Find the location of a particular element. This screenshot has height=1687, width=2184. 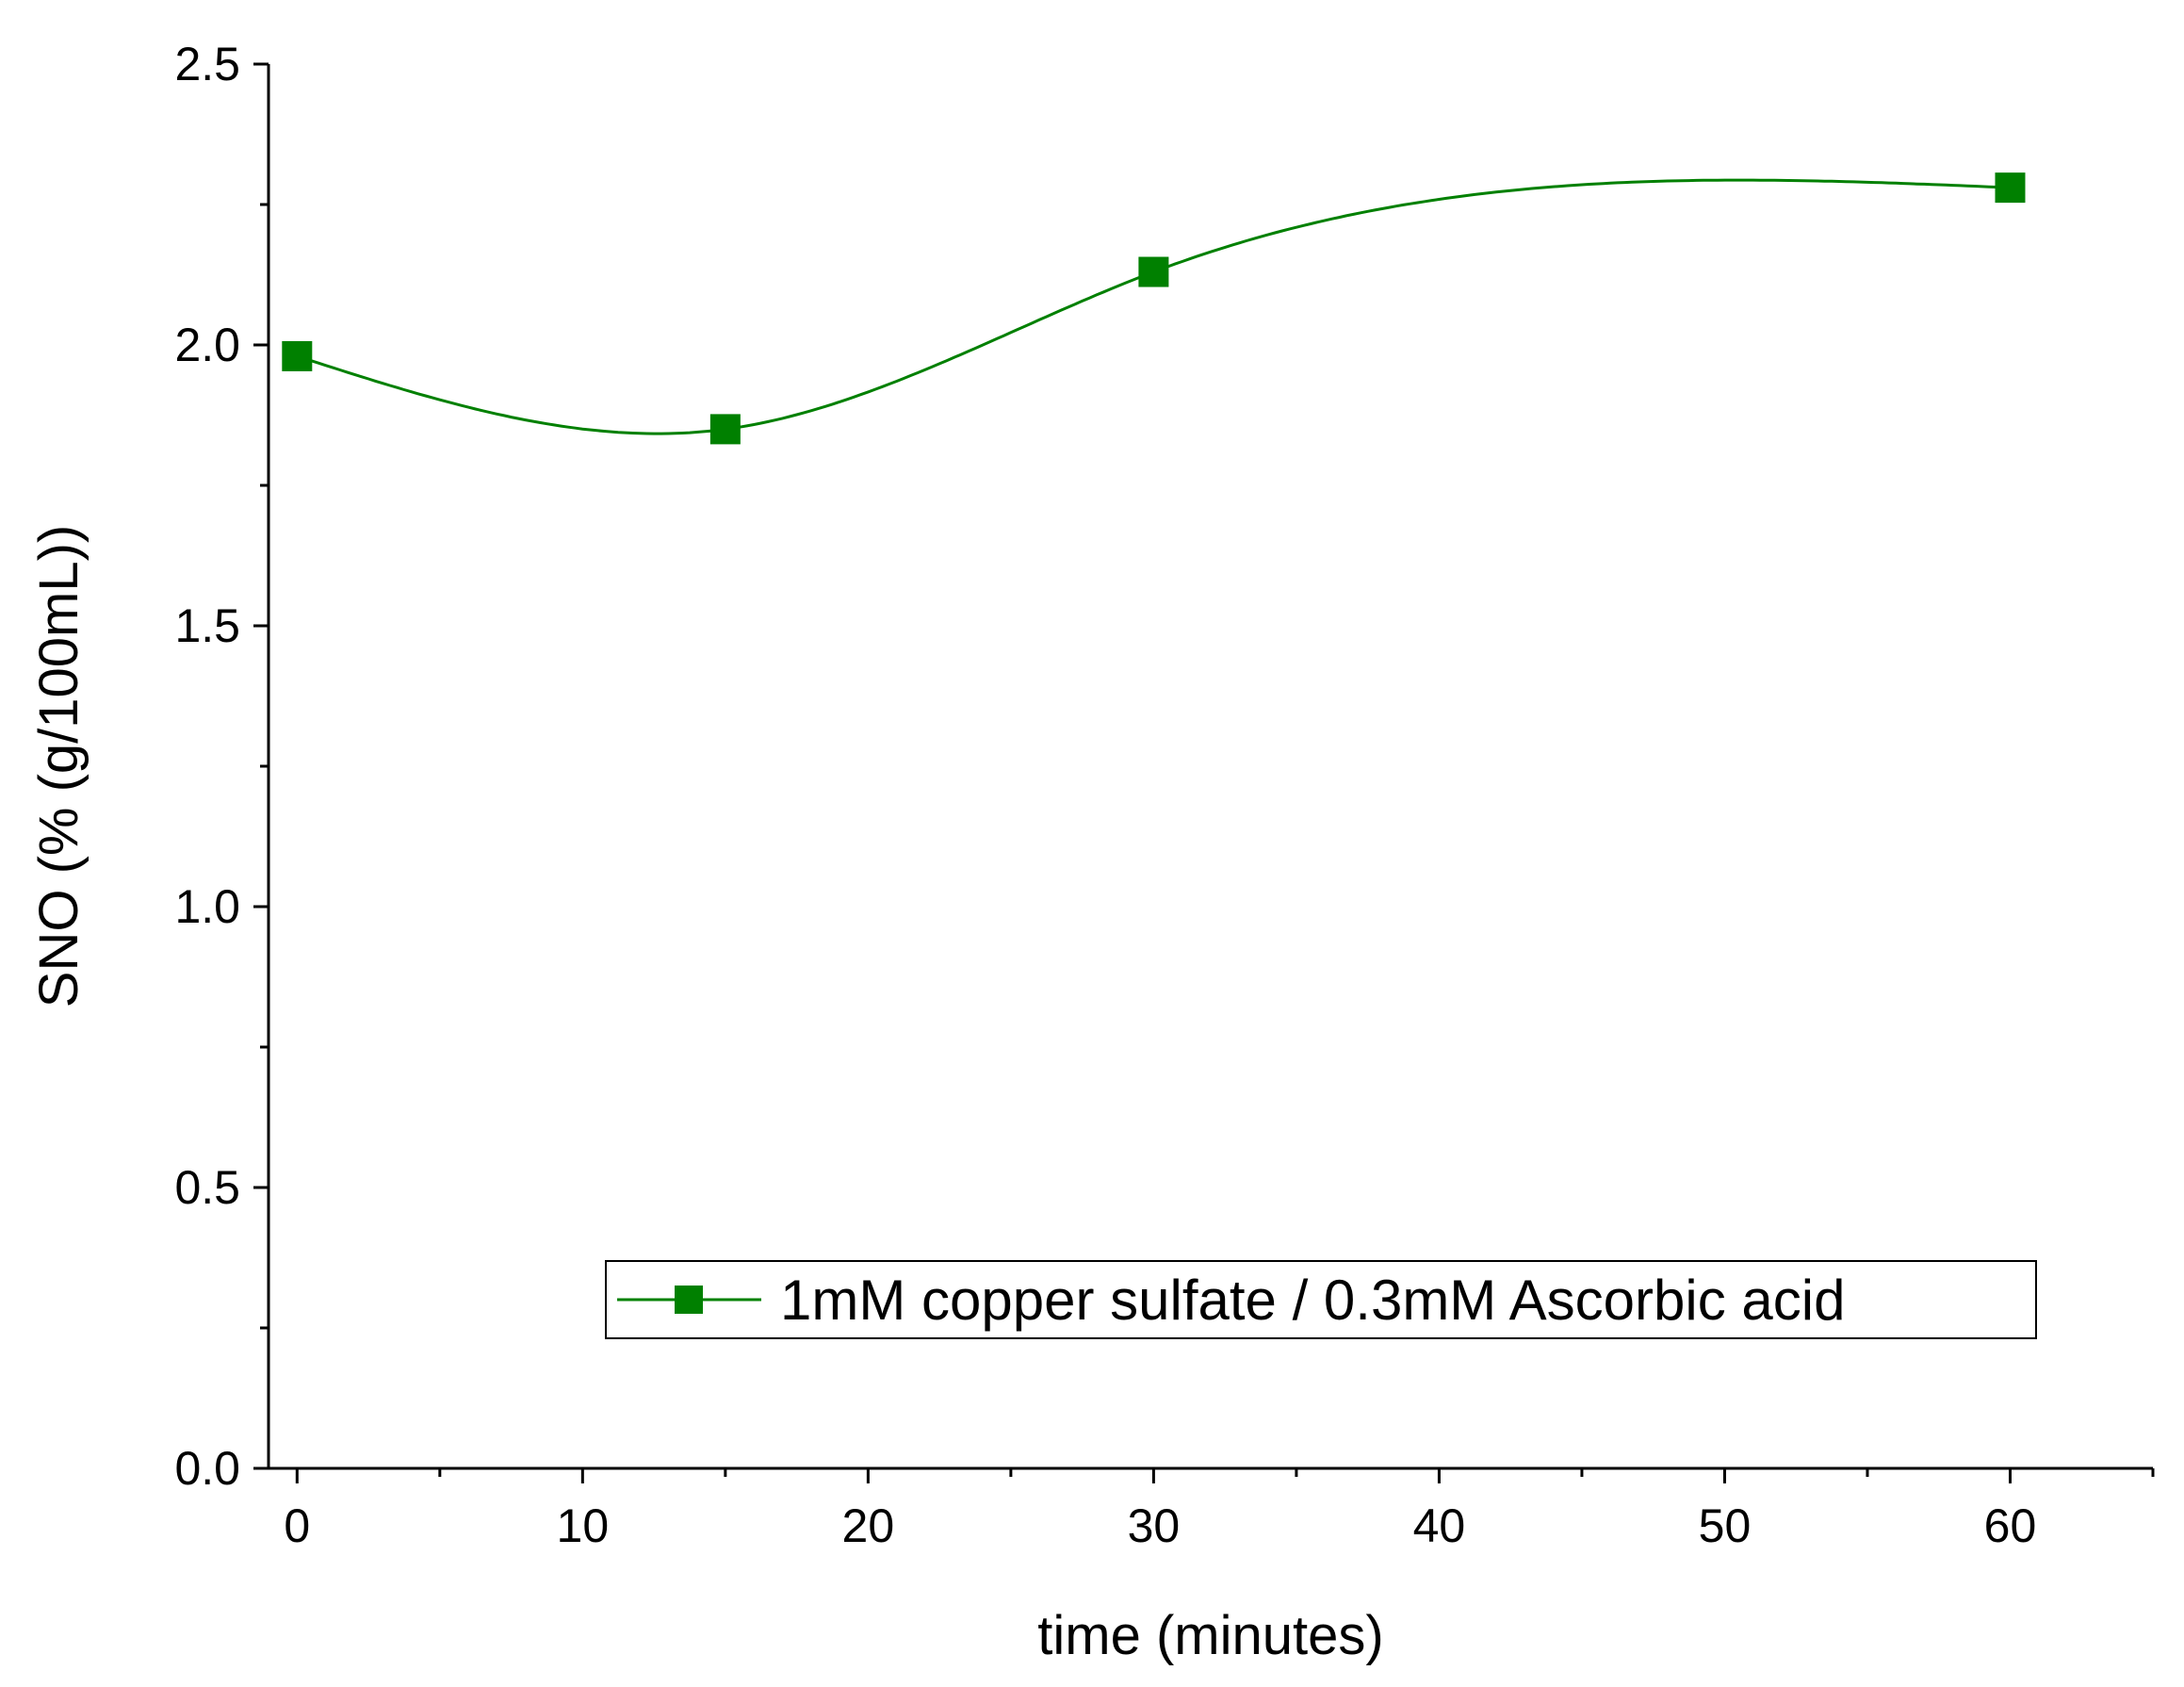

series-line is located at coordinates (1154, 306).